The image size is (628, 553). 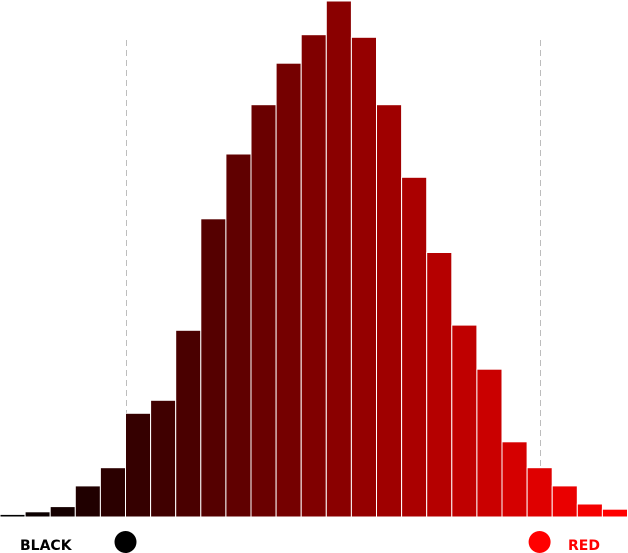 What do you see at coordinates (46, 545) in the screenshot?
I see `label-black: BLACK` at bounding box center [46, 545].